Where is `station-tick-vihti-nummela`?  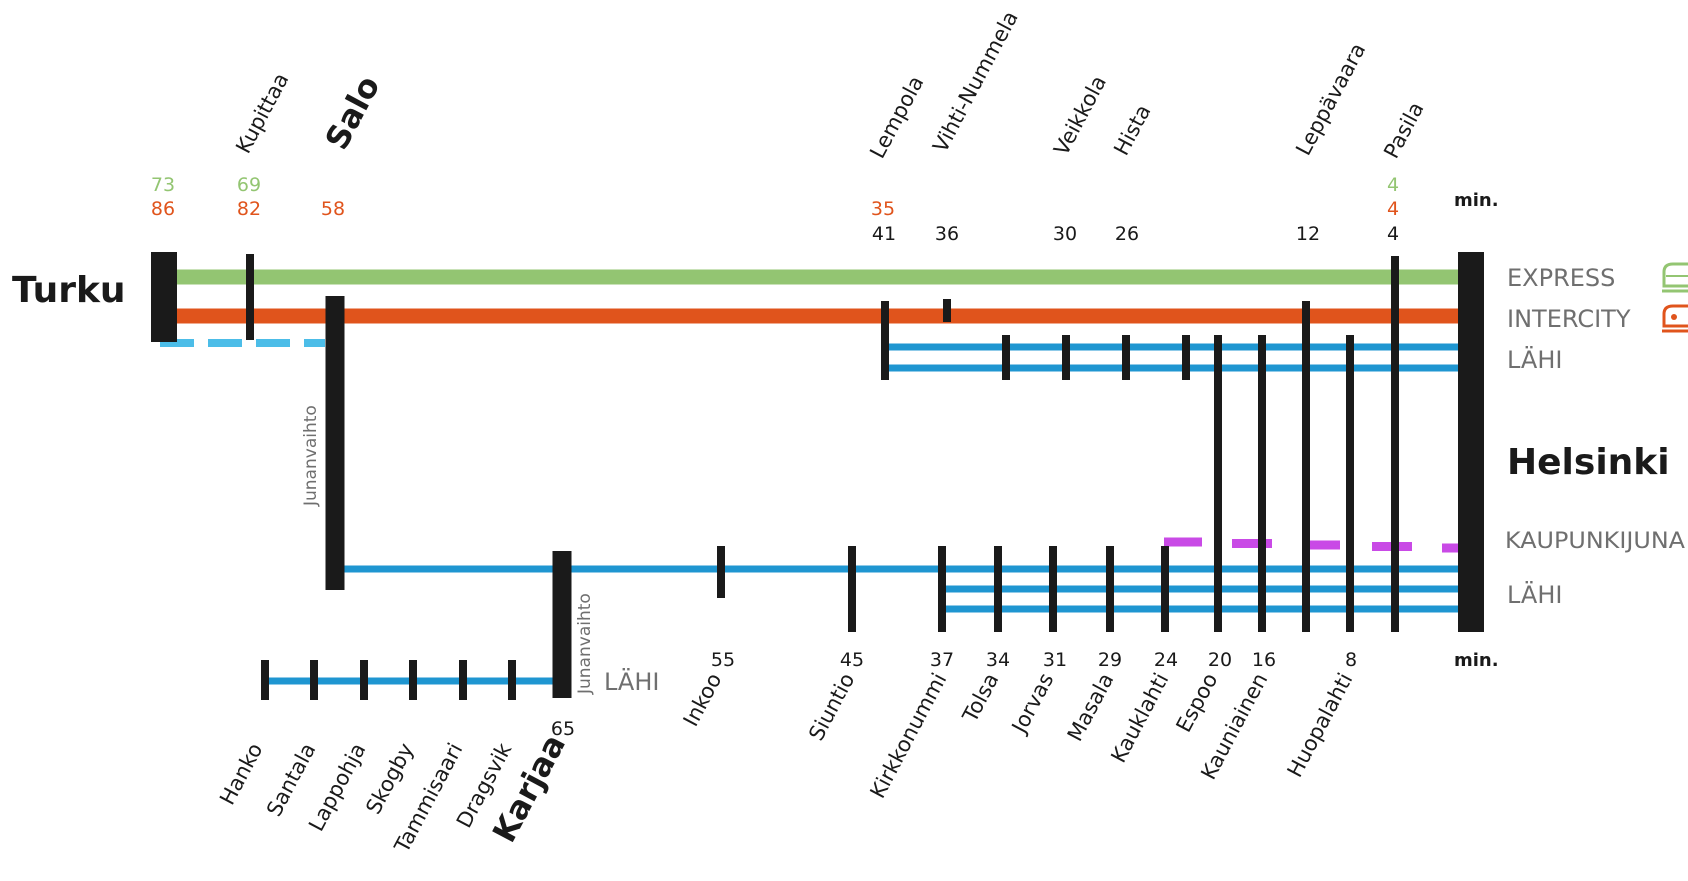 station-tick-vihti-nummela is located at coordinates (947, 310).